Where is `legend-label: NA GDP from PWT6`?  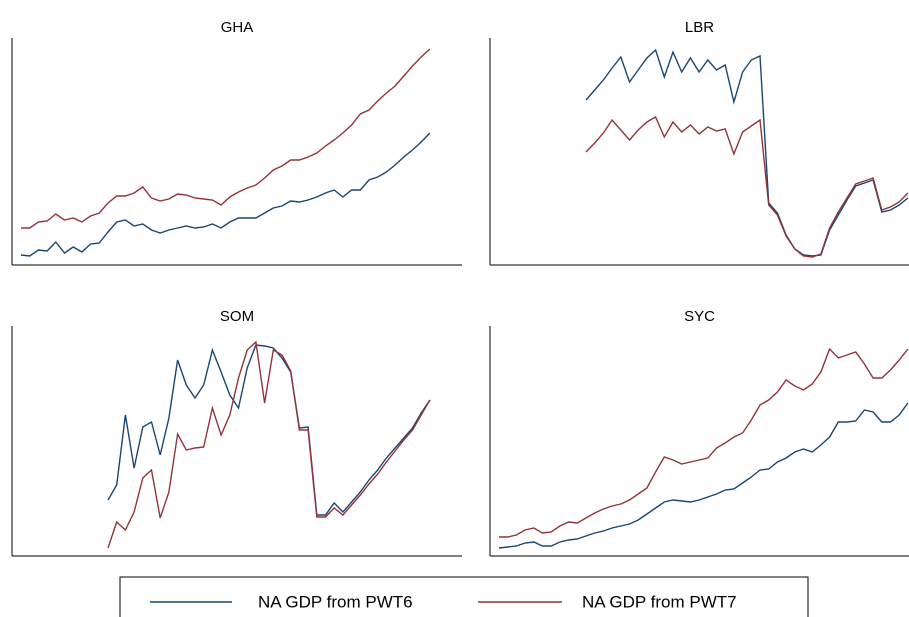
legend-label: NA GDP from PWT6 is located at coordinates (335, 601).